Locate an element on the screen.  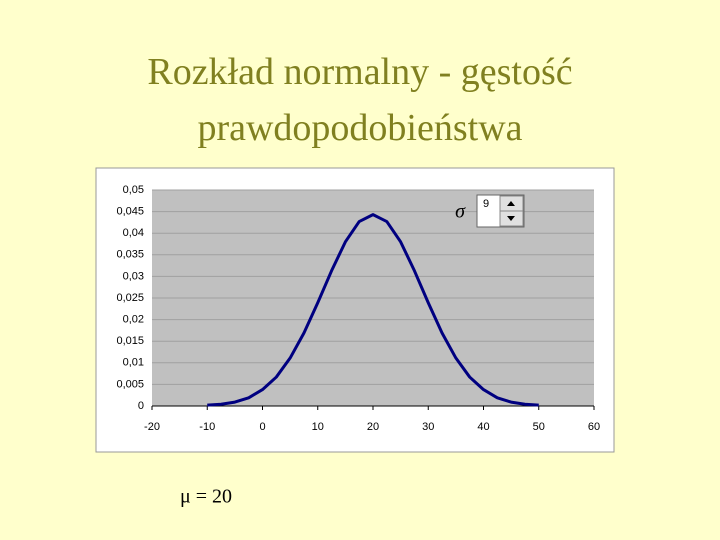
arrow-up is located at coordinates (511, 203).